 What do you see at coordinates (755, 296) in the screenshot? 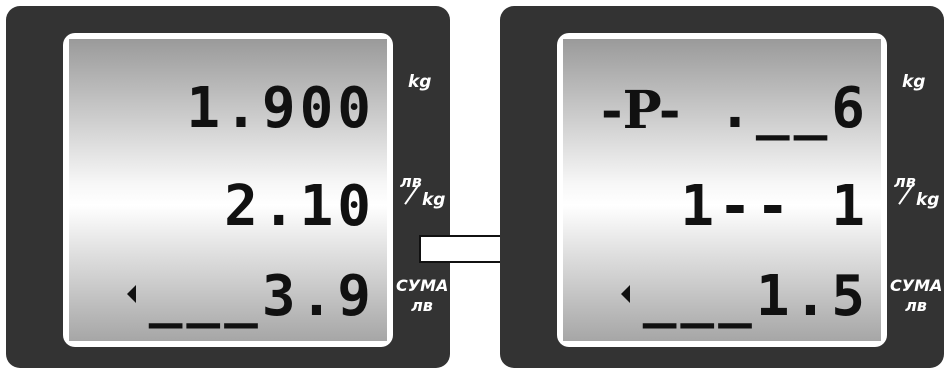
I see `total-sum-readout: ___1.5` at bounding box center [755, 296].